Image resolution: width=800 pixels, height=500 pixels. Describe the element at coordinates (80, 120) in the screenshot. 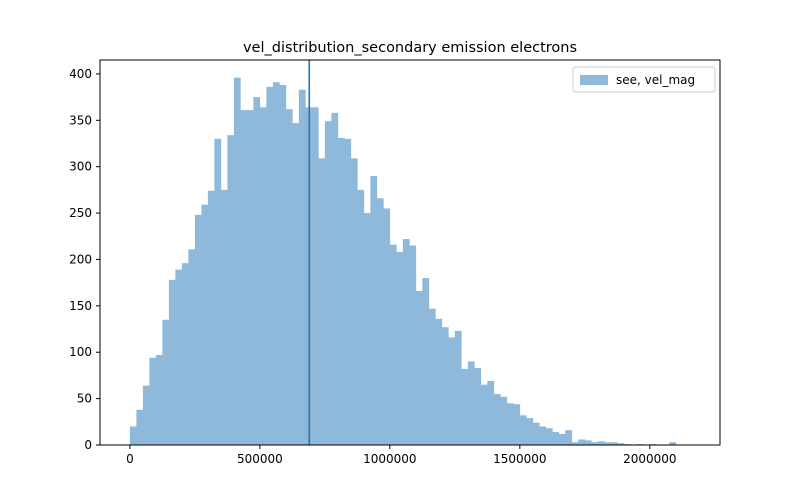

I see `y-tick-label: 350` at that location.